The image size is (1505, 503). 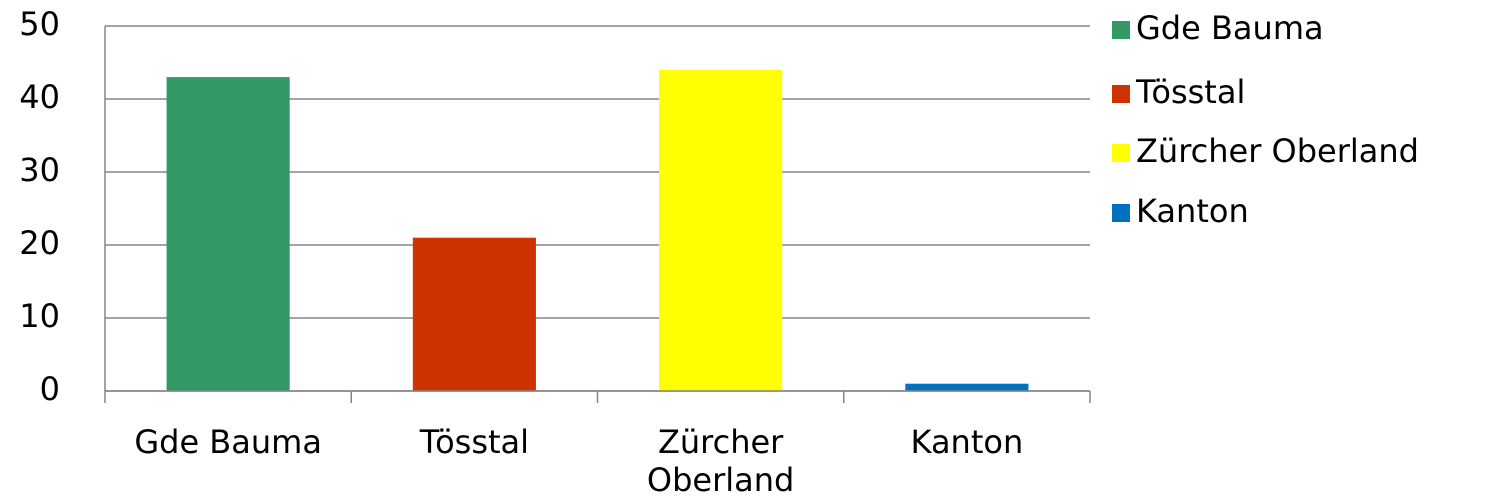 What do you see at coordinates (228, 442) in the screenshot?
I see `x-tick-label: Gde Bauma` at bounding box center [228, 442].